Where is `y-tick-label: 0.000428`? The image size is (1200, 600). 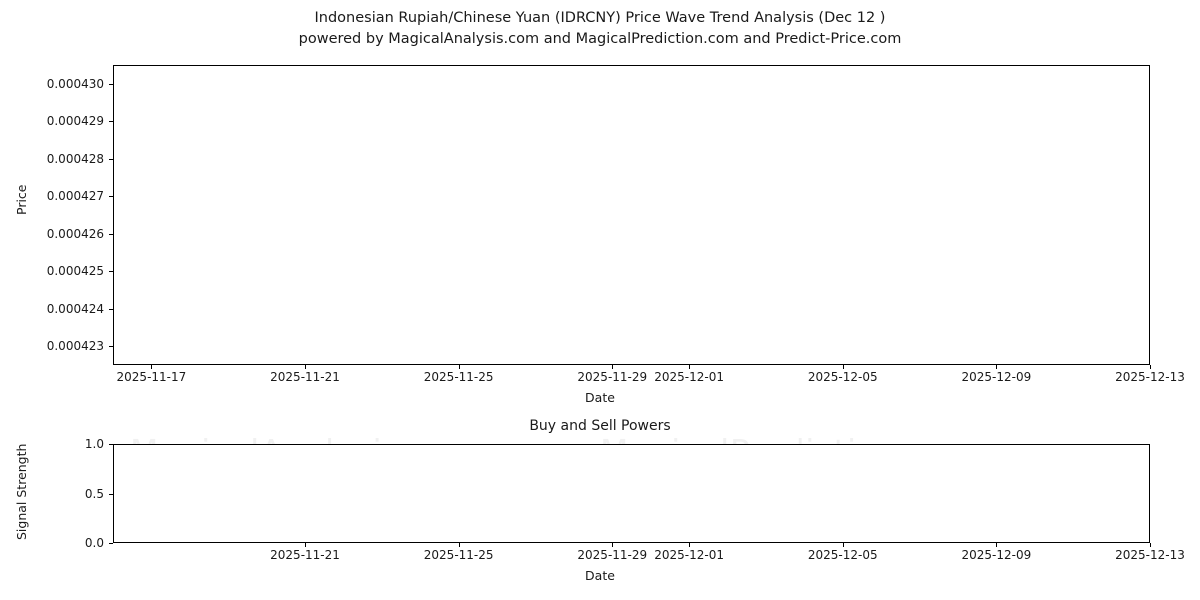 y-tick-label: 0.000428 is located at coordinates (75, 158).